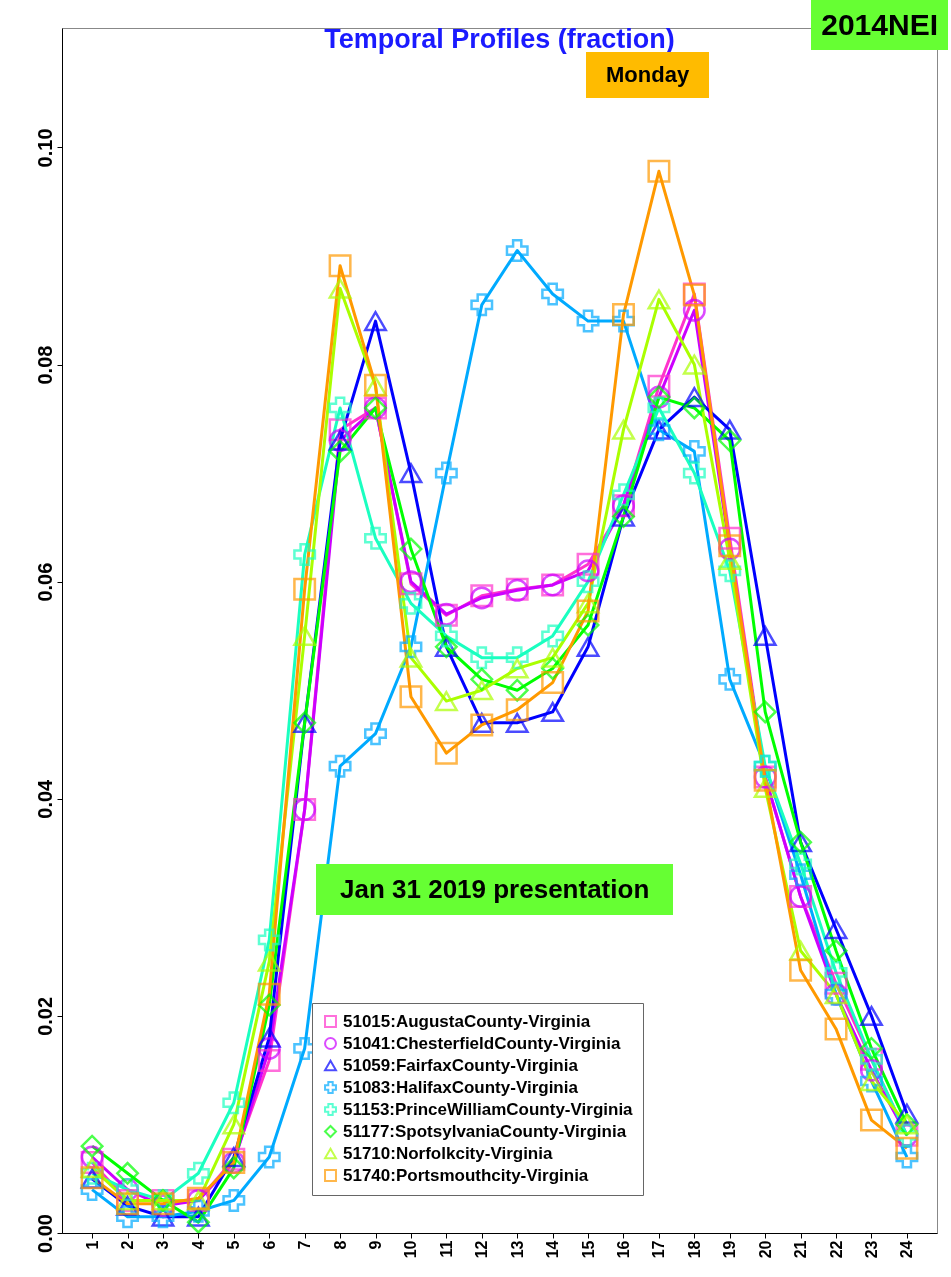 The width and height of the screenshot is (951, 1277). I want to click on x-tick-label: 12, so click(482, 1249).